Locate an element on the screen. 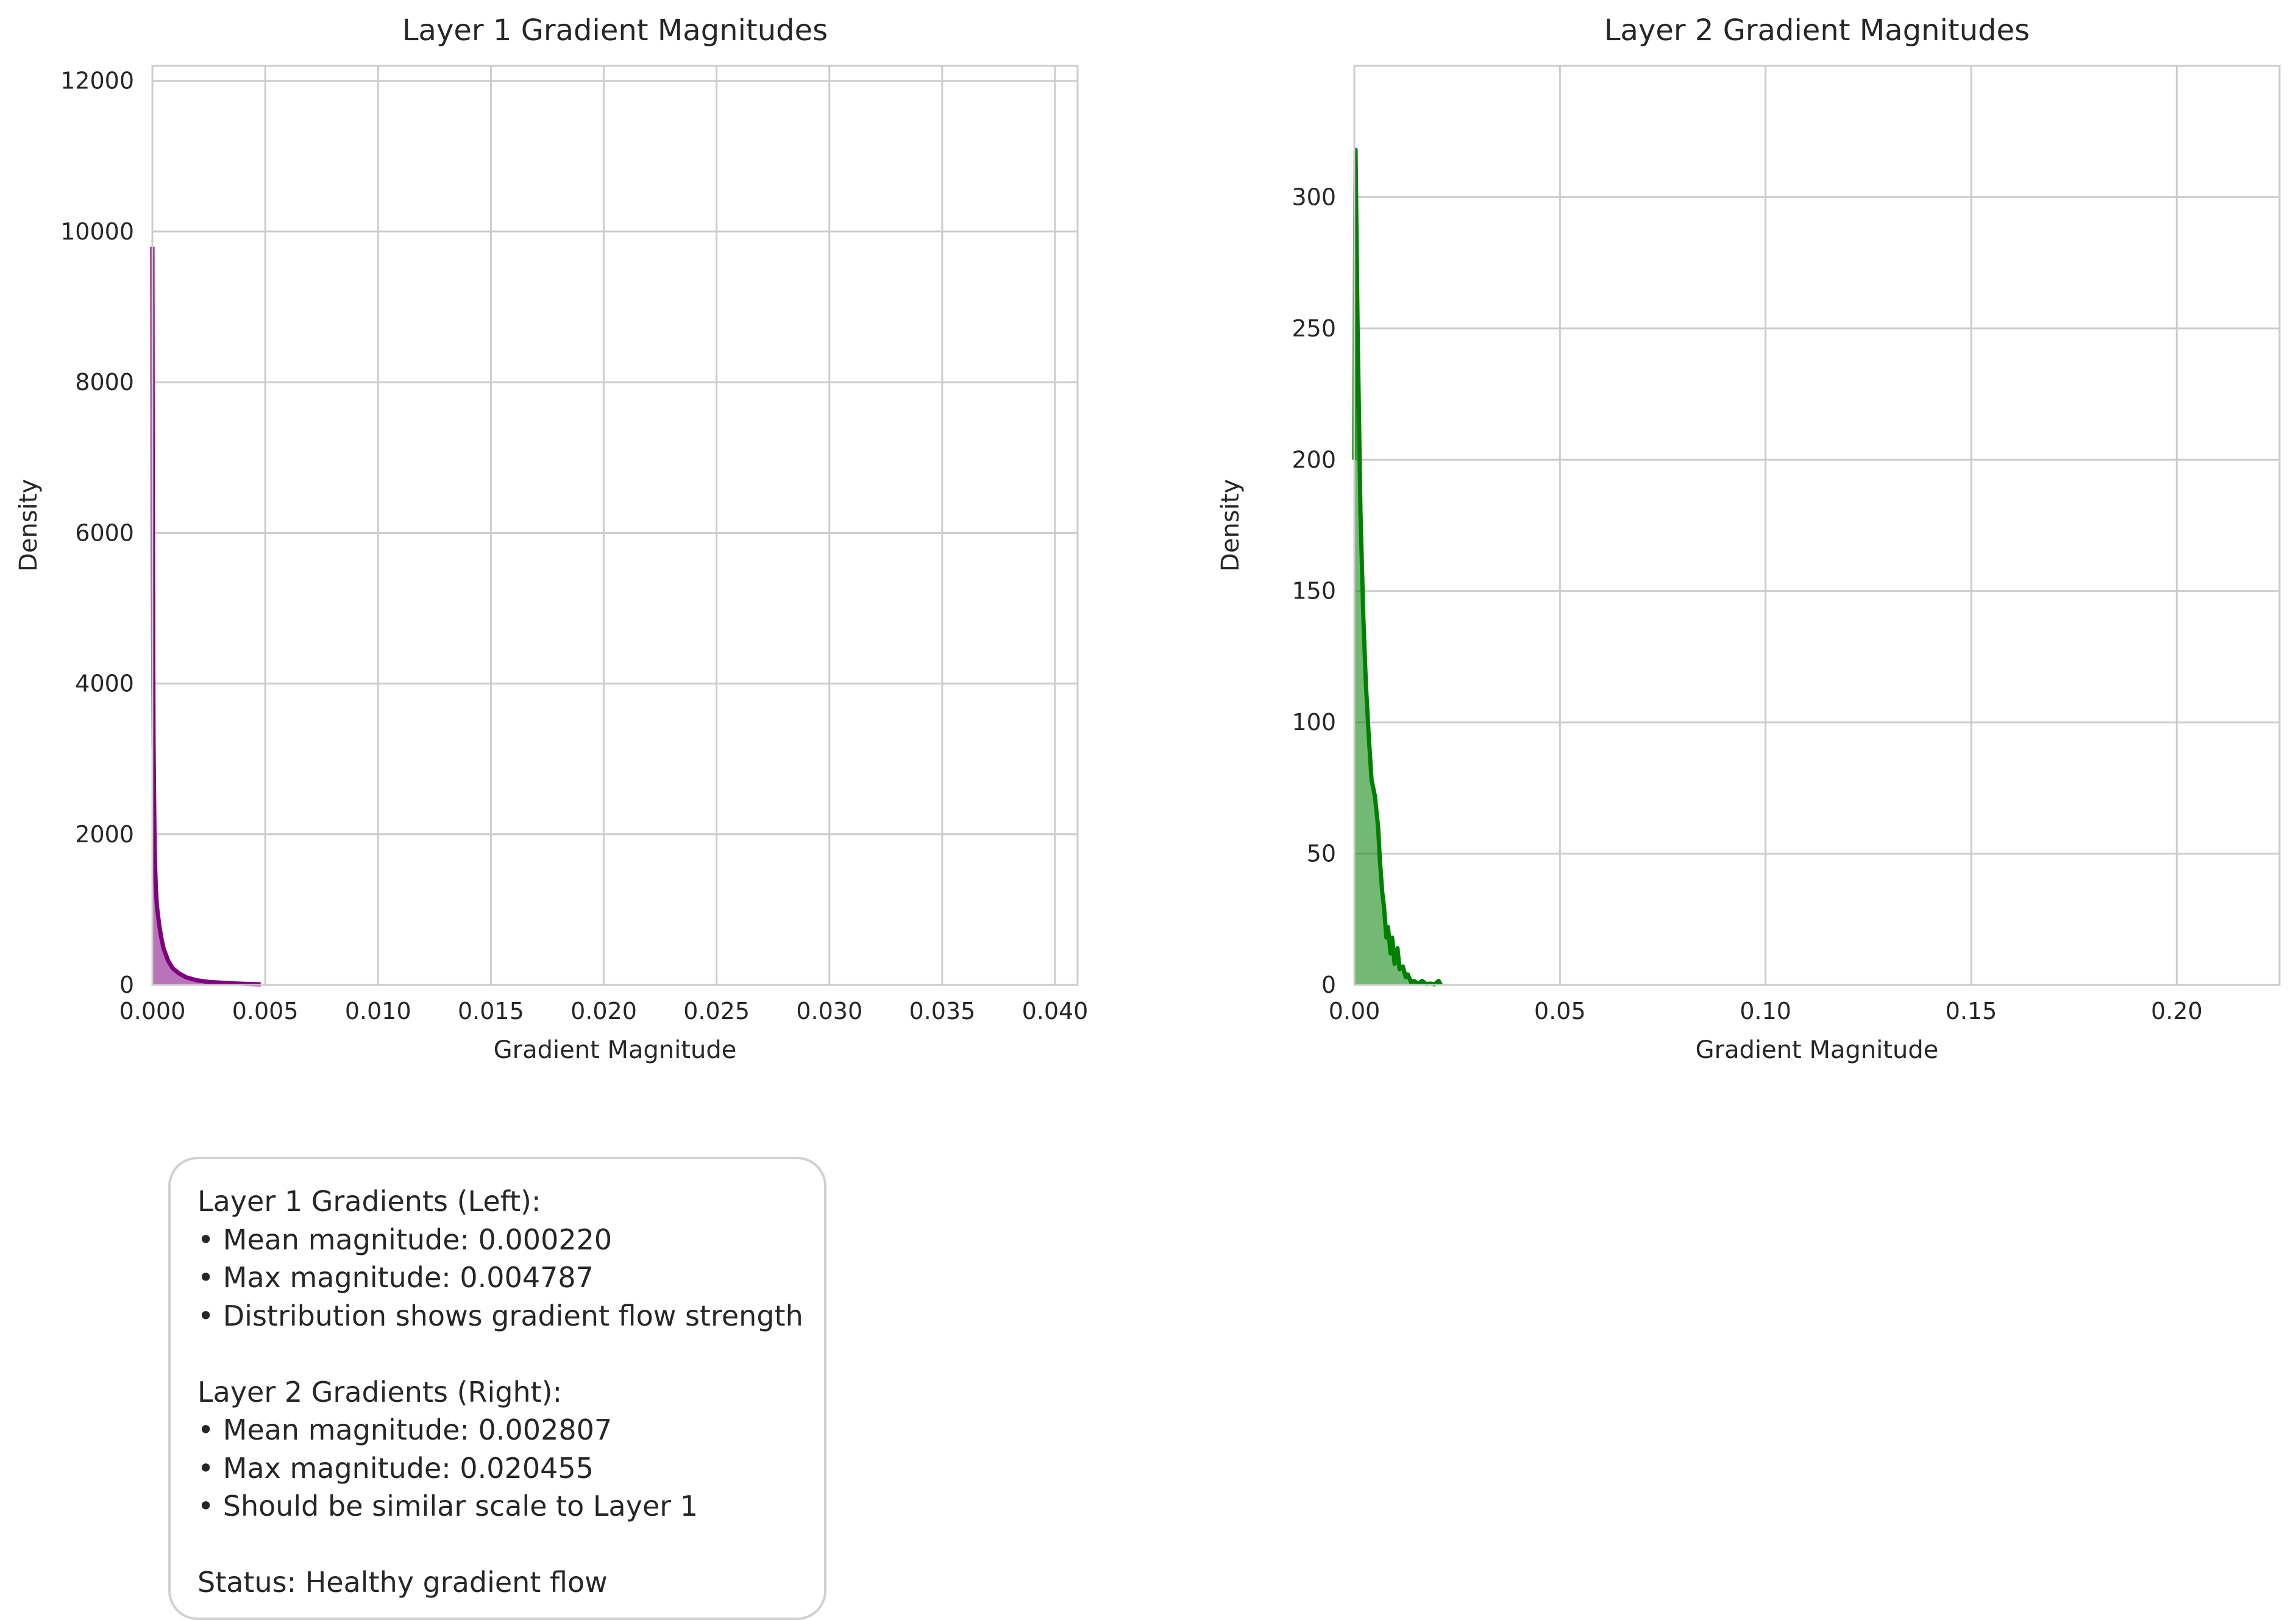 The height and width of the screenshot is (1620, 2296). layer1-y-tick-label: 10000 is located at coordinates (97, 232).